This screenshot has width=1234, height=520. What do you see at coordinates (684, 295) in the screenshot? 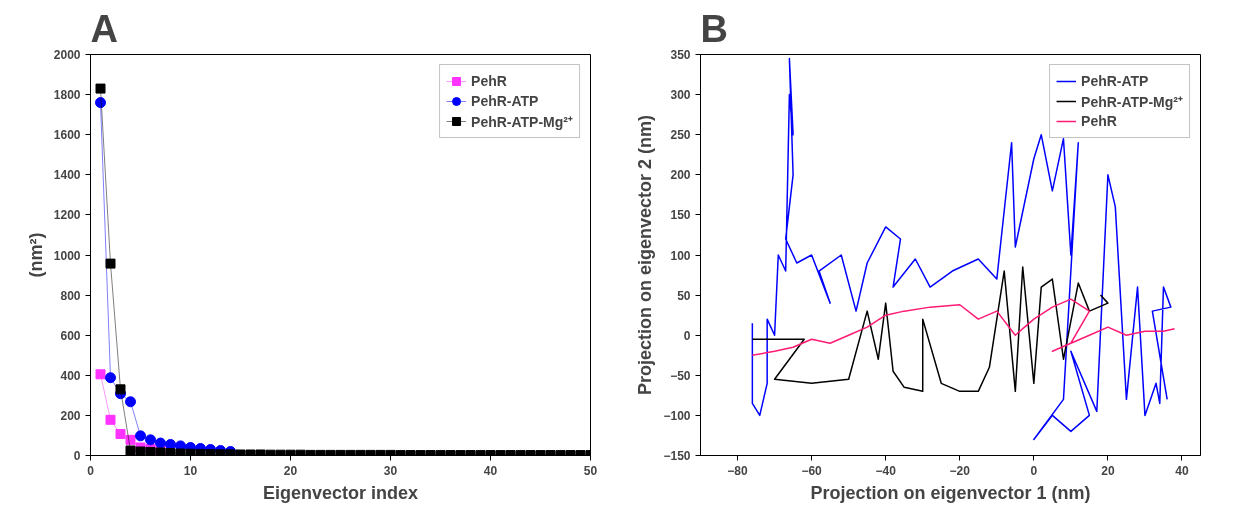
I see `y-tick-label: 50` at bounding box center [684, 295].